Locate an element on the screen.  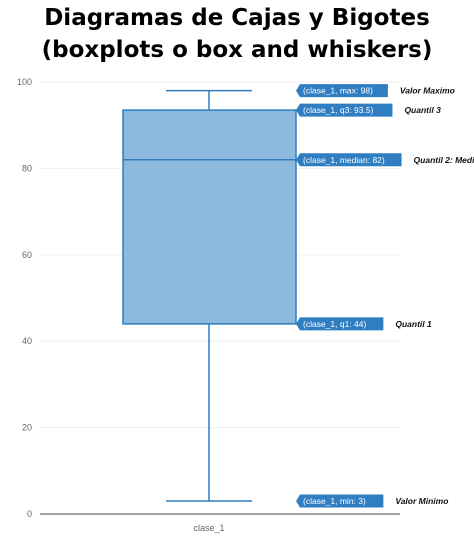
box-iqr is located at coordinates (209, 217).